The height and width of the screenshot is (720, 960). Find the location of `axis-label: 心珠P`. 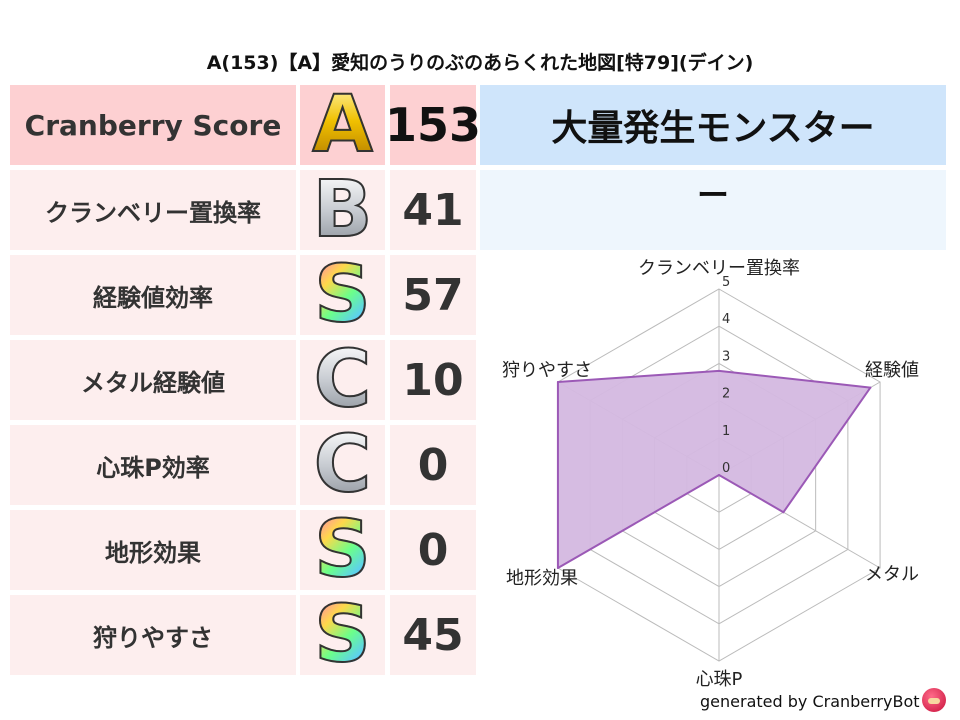

axis-label: 心珠P is located at coordinates (719, 679).